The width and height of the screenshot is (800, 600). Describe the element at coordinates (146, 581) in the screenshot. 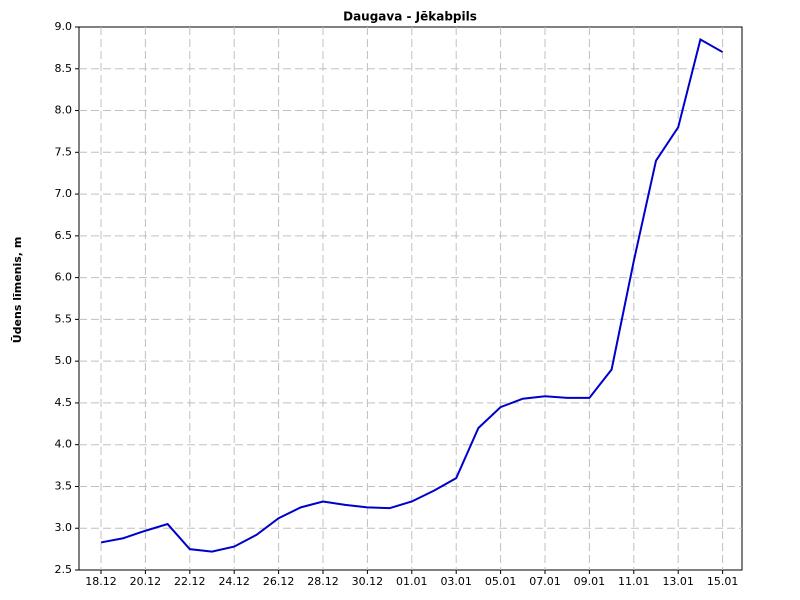

I see `x-tick-label: 20.12` at that location.